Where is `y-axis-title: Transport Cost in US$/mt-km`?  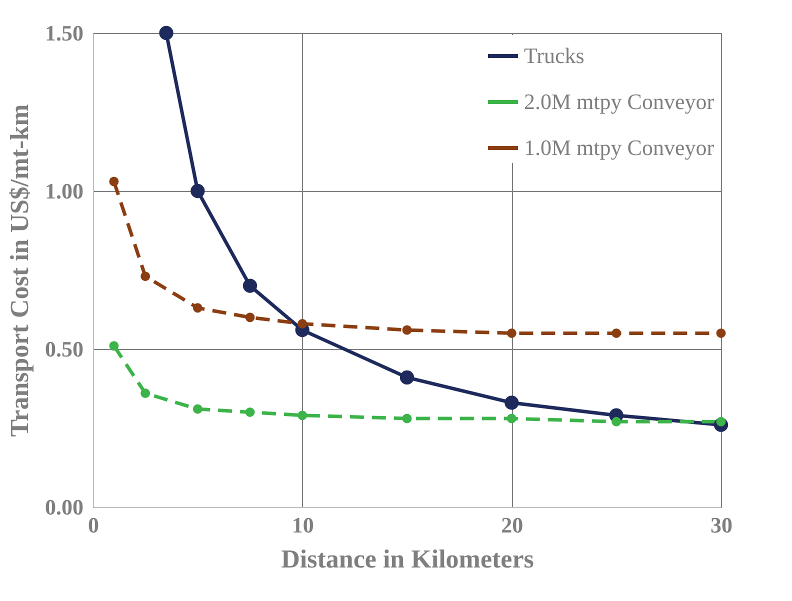
y-axis-title: Transport Cost in US$/mt-km is located at coordinates (19, 270).